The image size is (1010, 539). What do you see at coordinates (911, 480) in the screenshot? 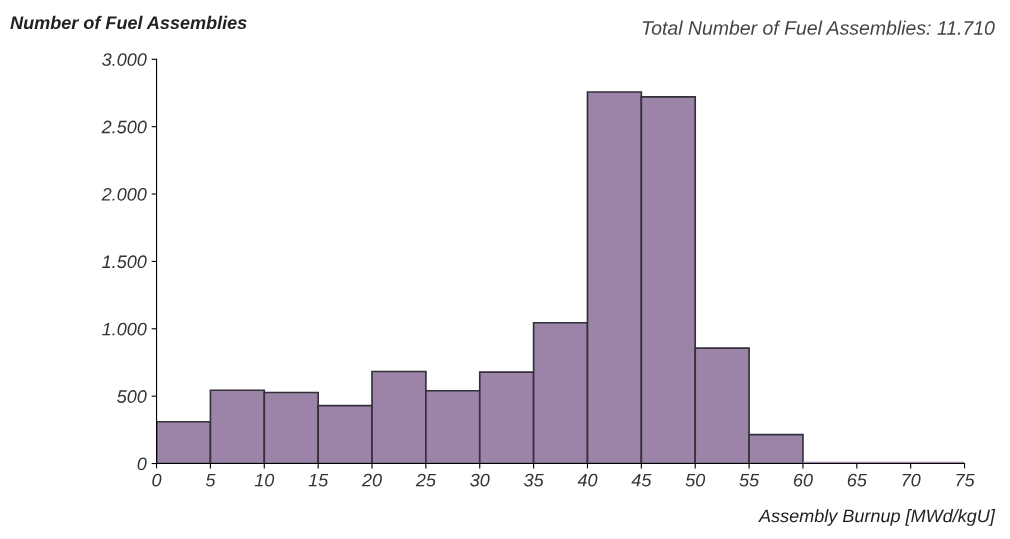
I see `x-tick-label: 70` at bounding box center [911, 480].